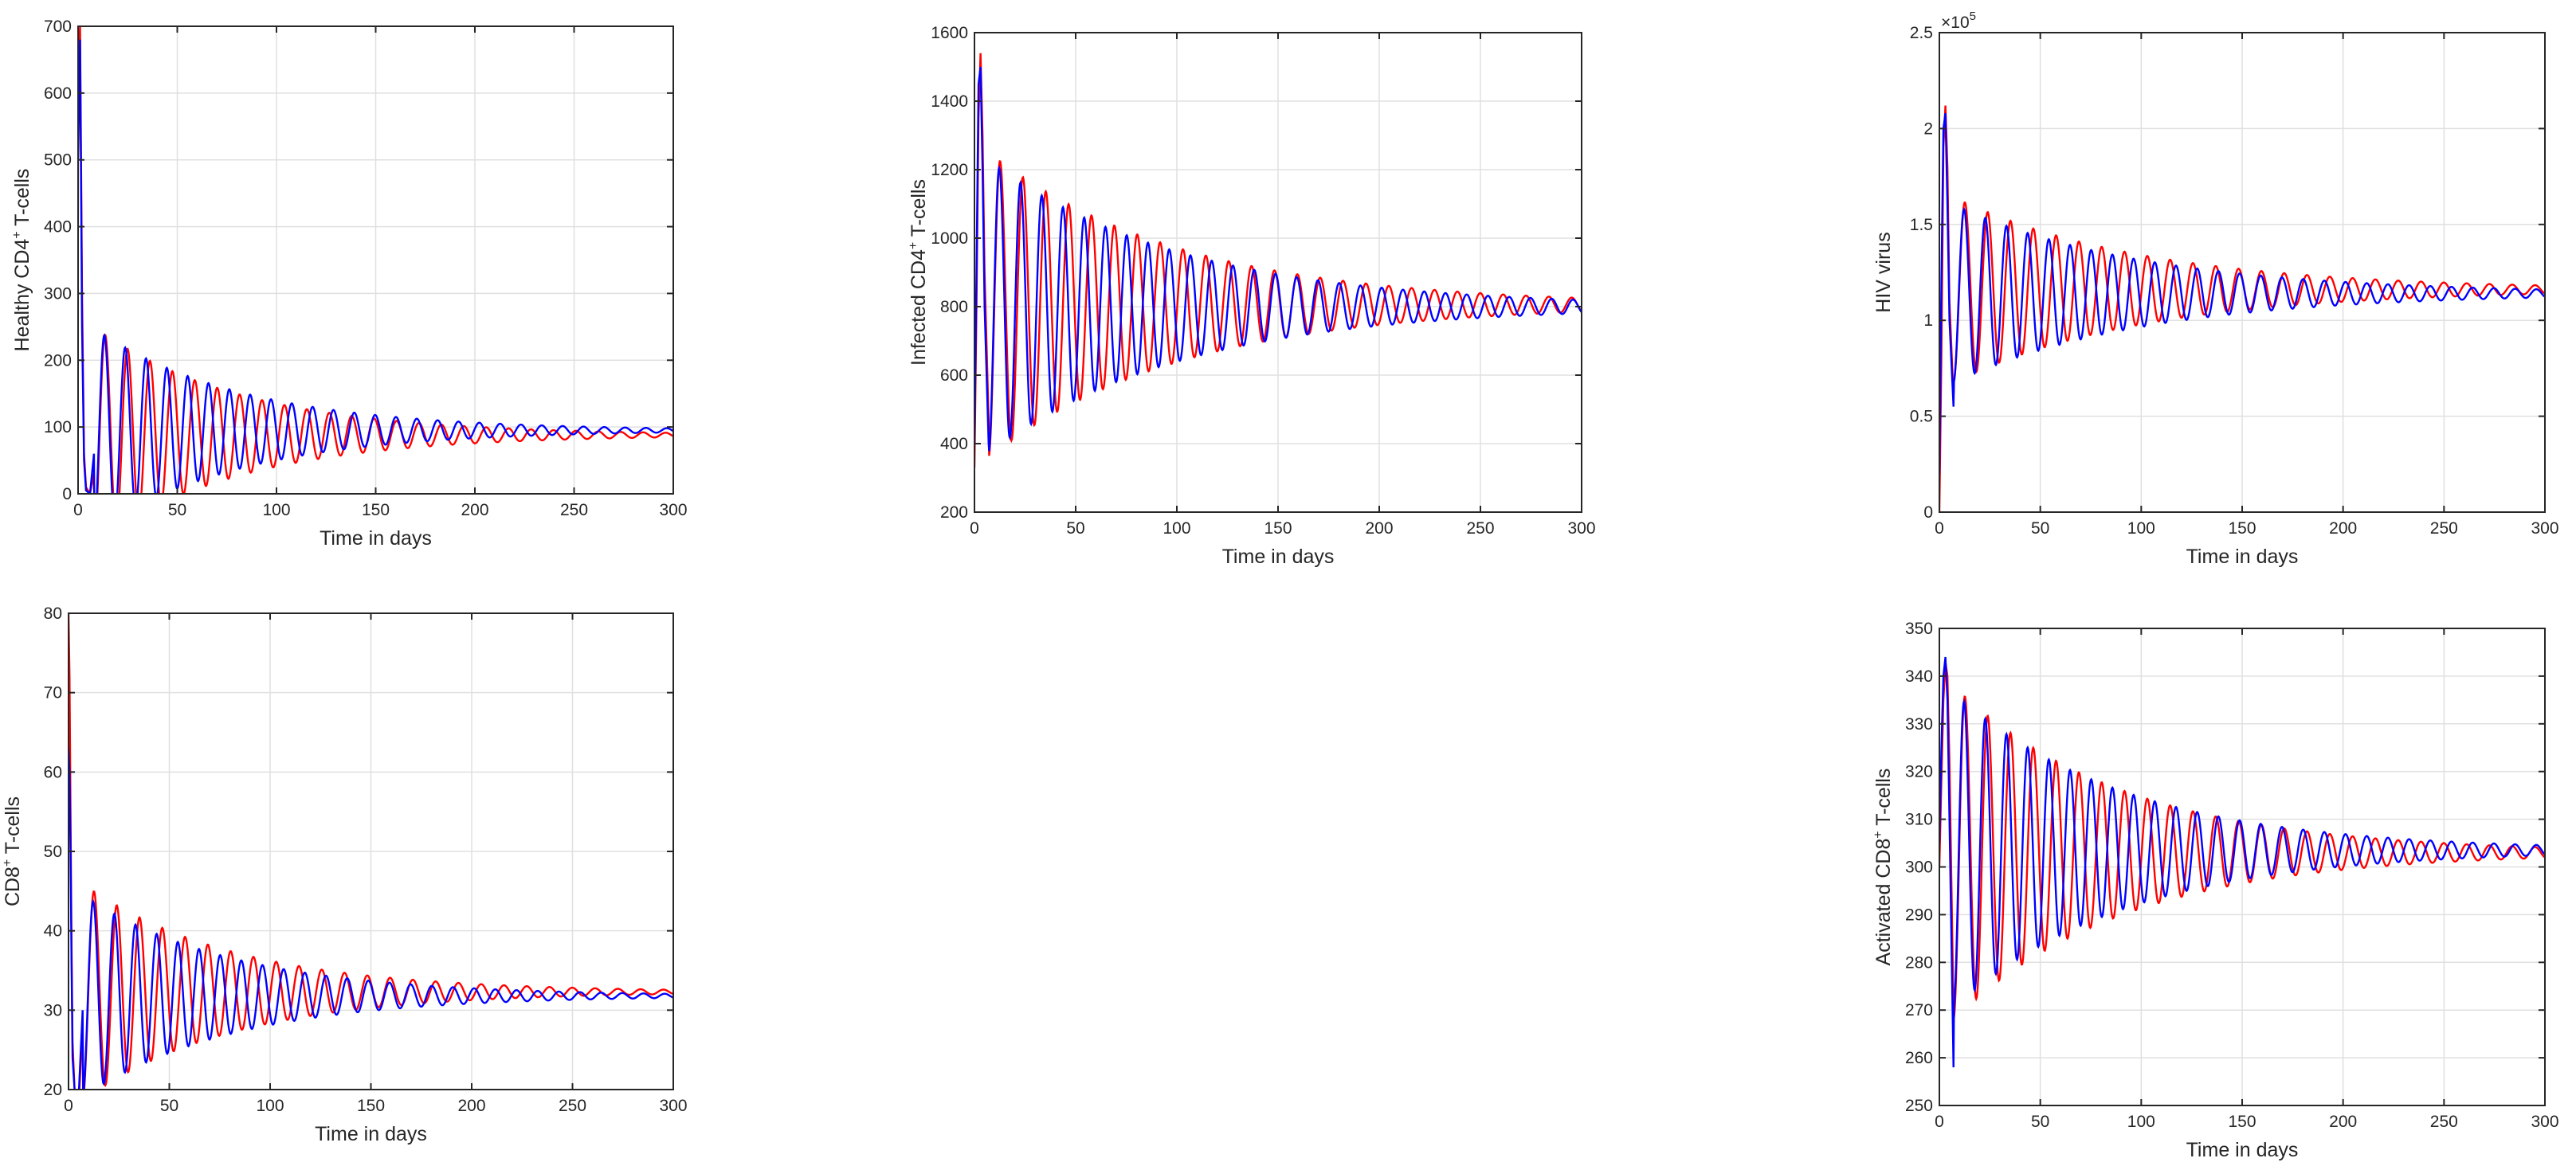  What do you see at coordinates (53, 1010) in the screenshot?
I see `y-tick-label: 30` at bounding box center [53, 1010].